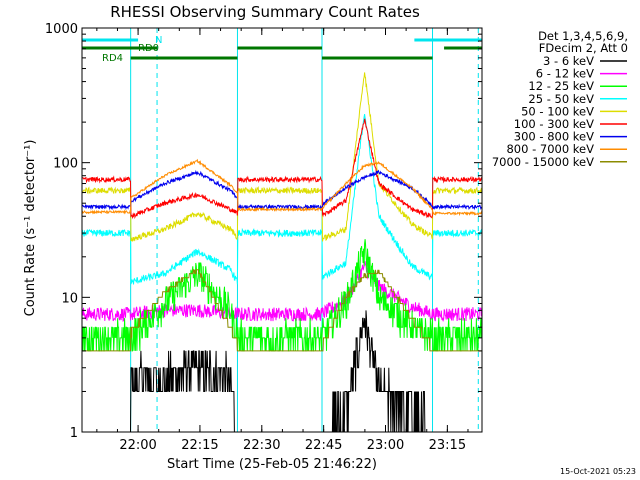 The image size is (640, 480). What do you see at coordinates (265, 12) in the screenshot?
I see `chart-title: RHESSI Observing Summary Count Rates` at bounding box center [265, 12].